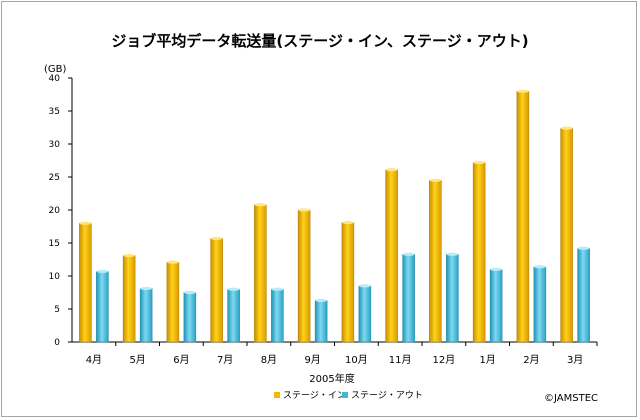 Image resolution: width=640 pixels, height=420 pixels. Describe the element at coordinates (55, 145) in the screenshot. I see `y-tick-label: 30` at that location.